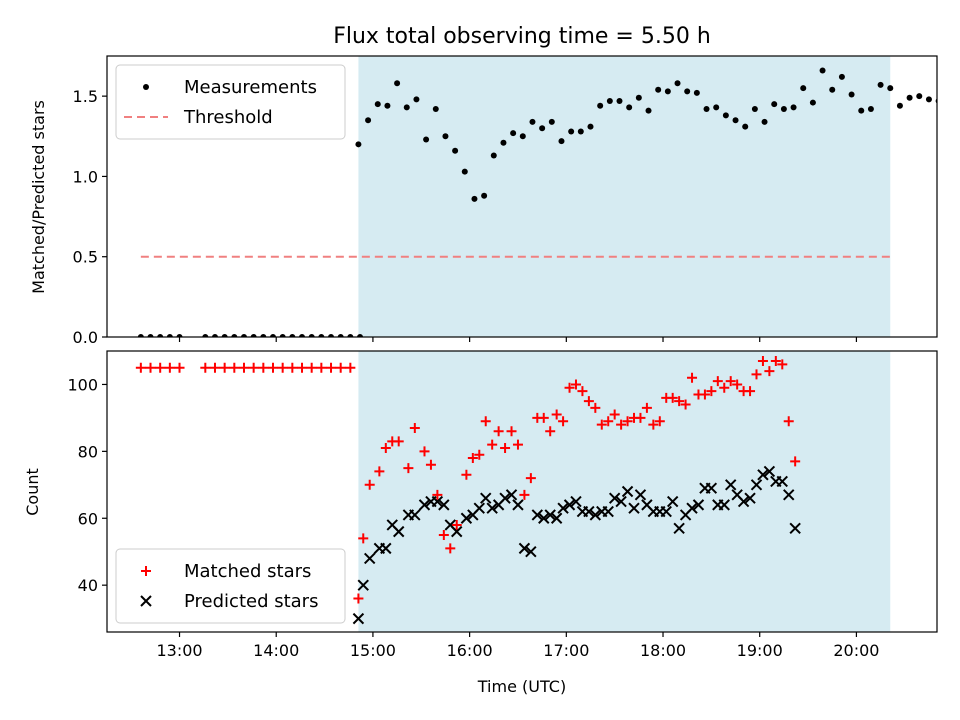  Describe the element at coordinates (82, 384) in the screenshot. I see `y-tick-label: 100` at that location.